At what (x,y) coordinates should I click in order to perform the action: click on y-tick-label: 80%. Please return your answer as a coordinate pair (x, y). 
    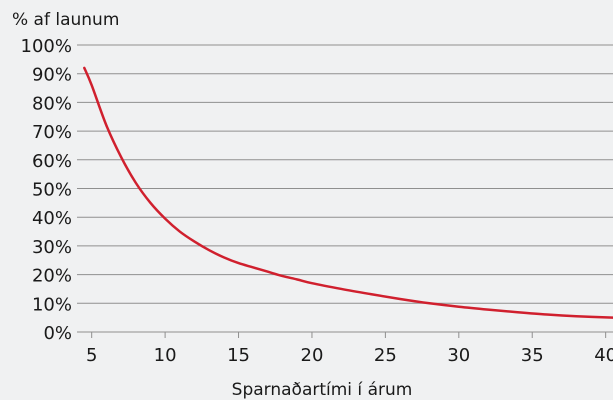
    Looking at the image, I should click on (52, 103).